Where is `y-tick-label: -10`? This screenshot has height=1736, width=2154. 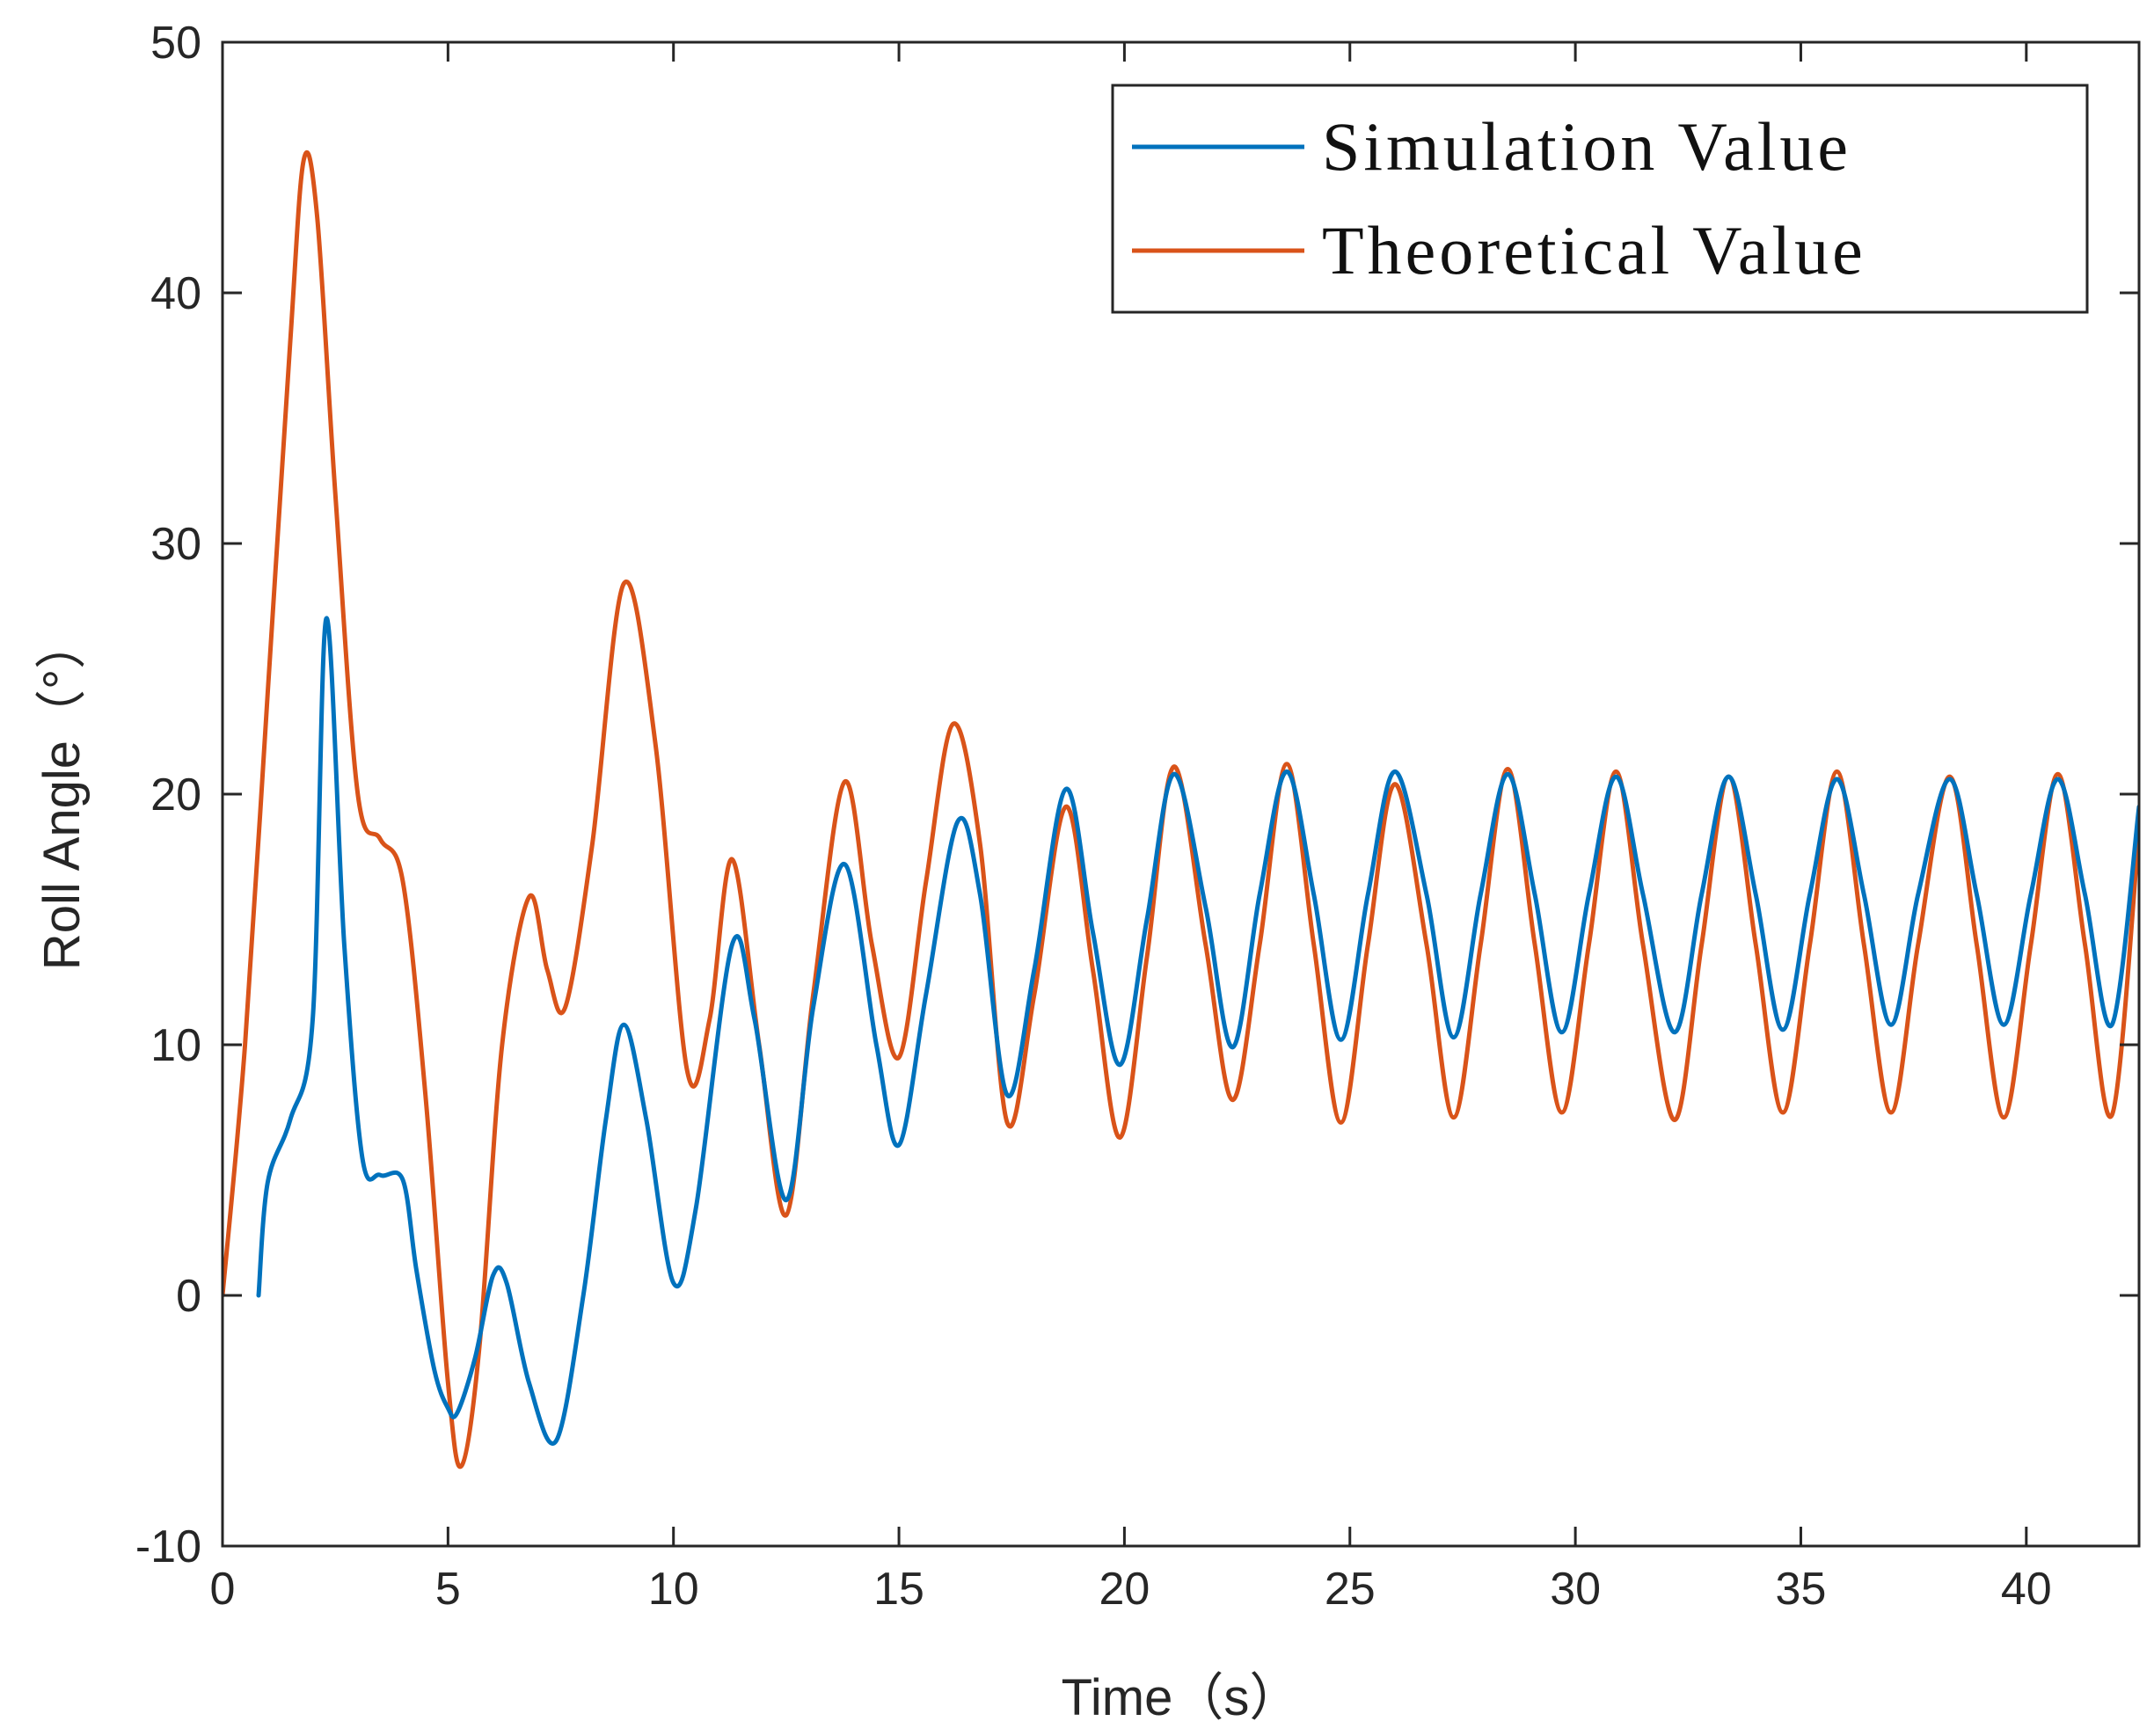
y-tick-label: -10 is located at coordinates (168, 1547).